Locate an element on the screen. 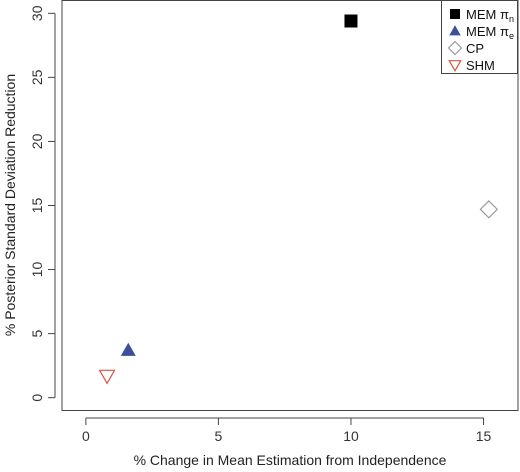  legend-label-0: MEM πn is located at coordinates (490, 15).